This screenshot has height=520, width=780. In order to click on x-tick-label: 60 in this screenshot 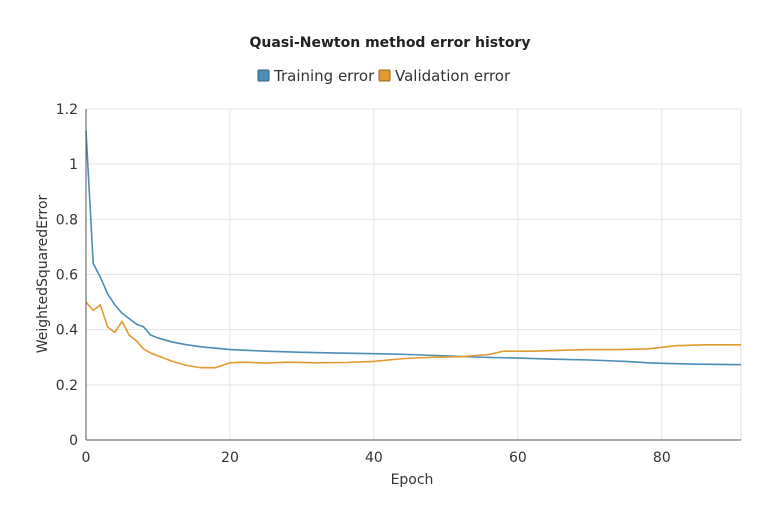, I will do `click(518, 458)`.